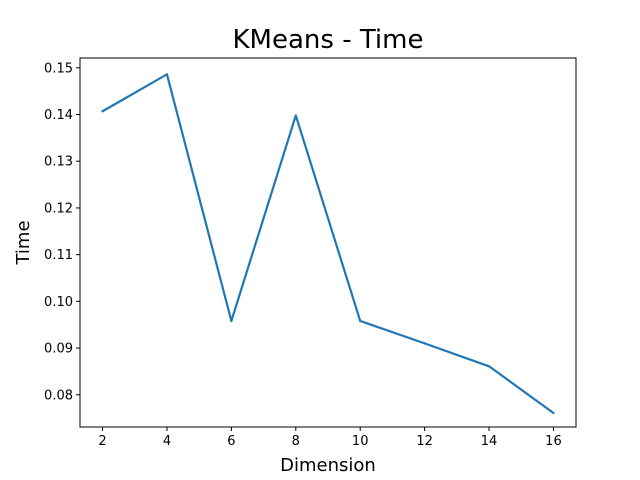 Image resolution: width=640 pixels, height=480 pixels. Describe the element at coordinates (58, 395) in the screenshot. I see `y-tick-label: 0.08` at that location.